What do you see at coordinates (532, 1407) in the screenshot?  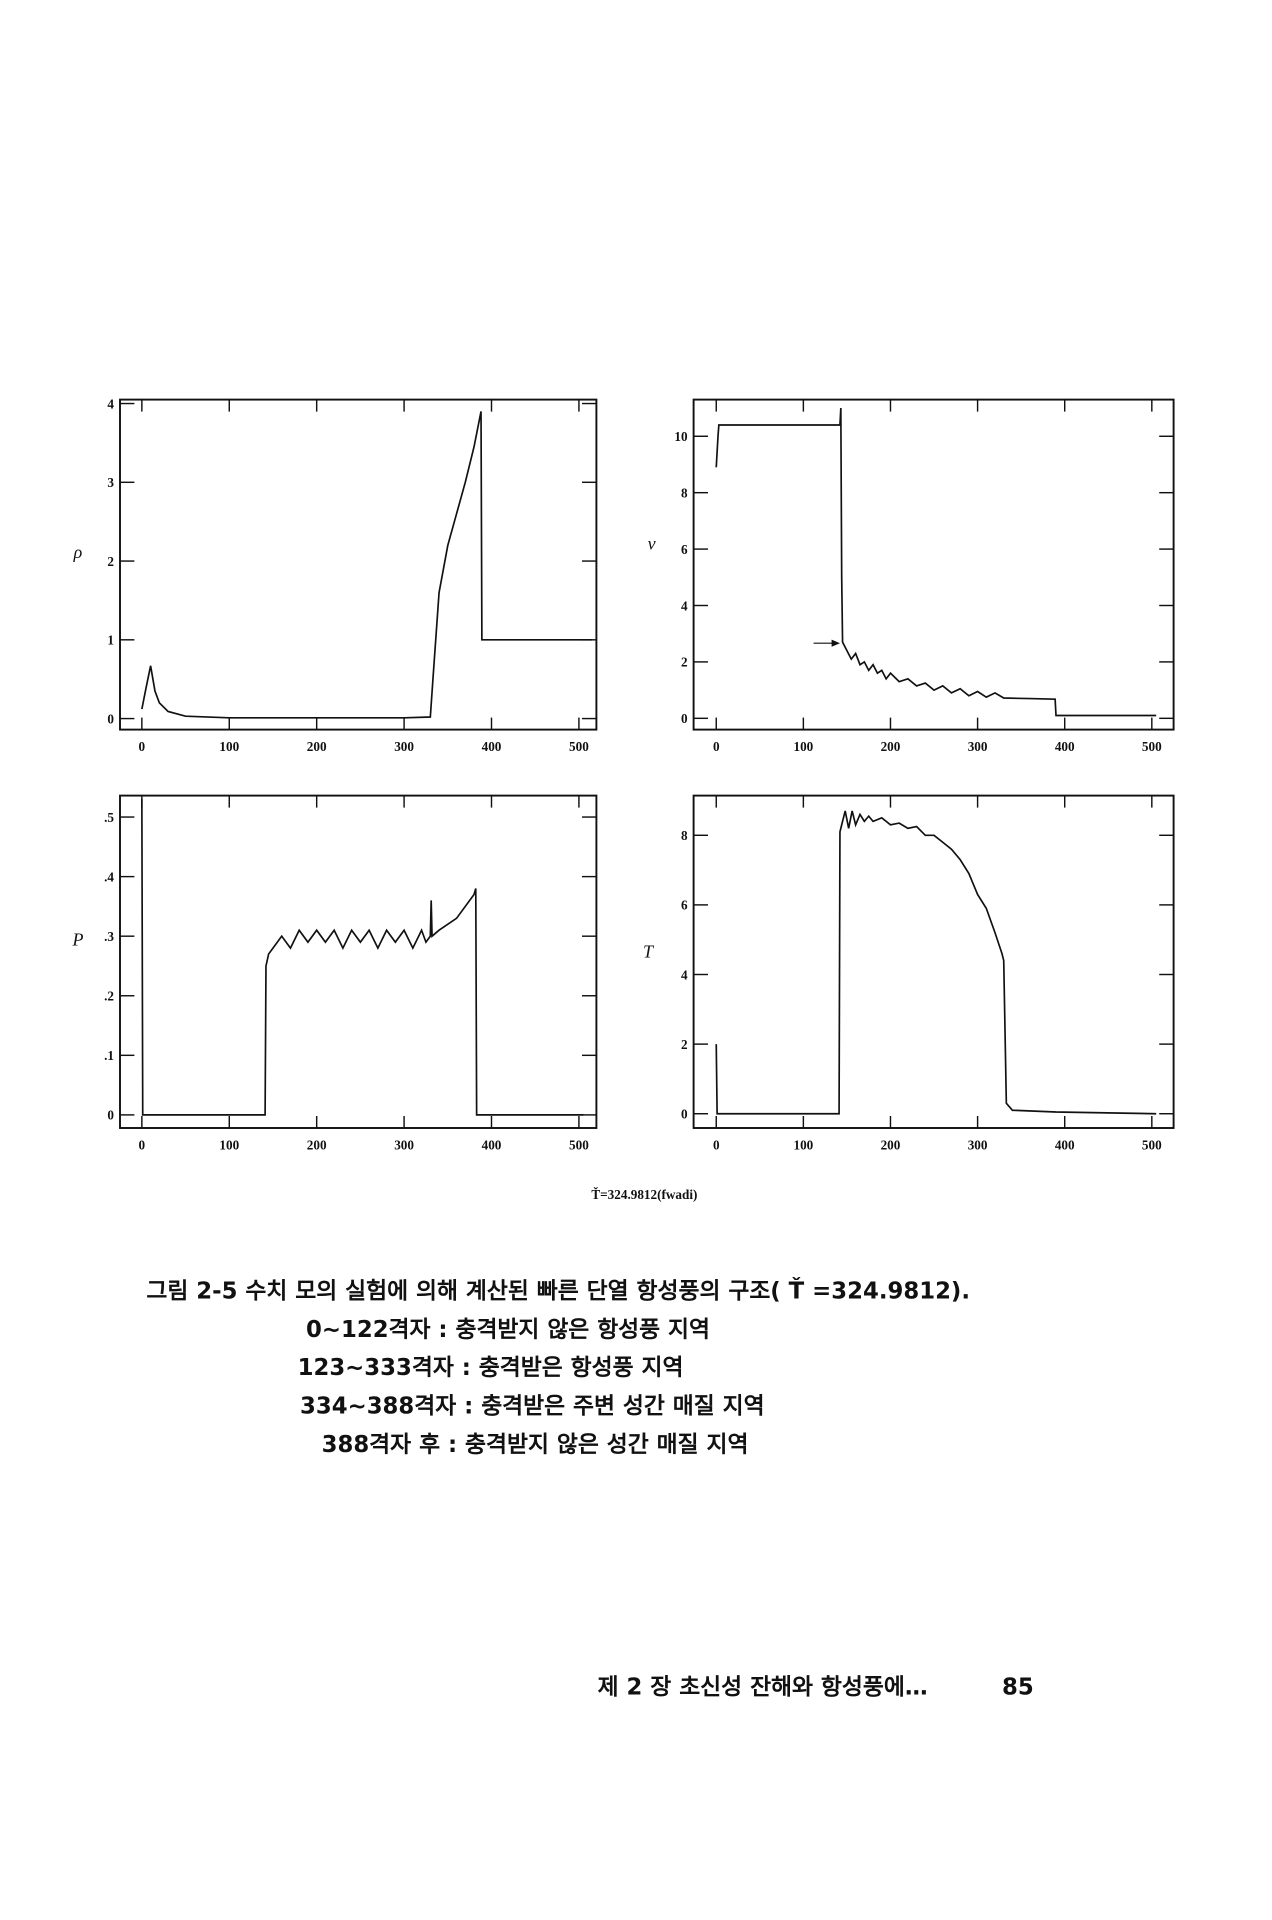 I see `caption-line: 334~388격자 : 충격받은 주변 성간 매질 지역` at bounding box center [532, 1407].